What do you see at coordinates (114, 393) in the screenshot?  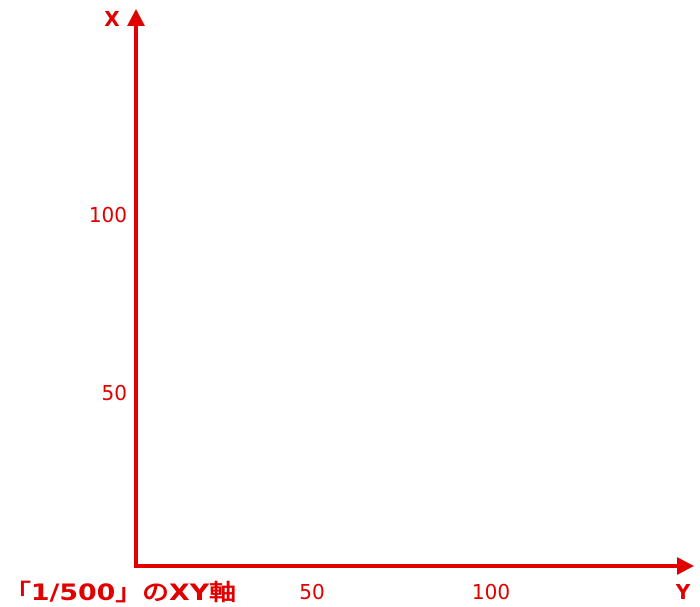 I see `x-axis-tick-label-50: 50` at bounding box center [114, 393].